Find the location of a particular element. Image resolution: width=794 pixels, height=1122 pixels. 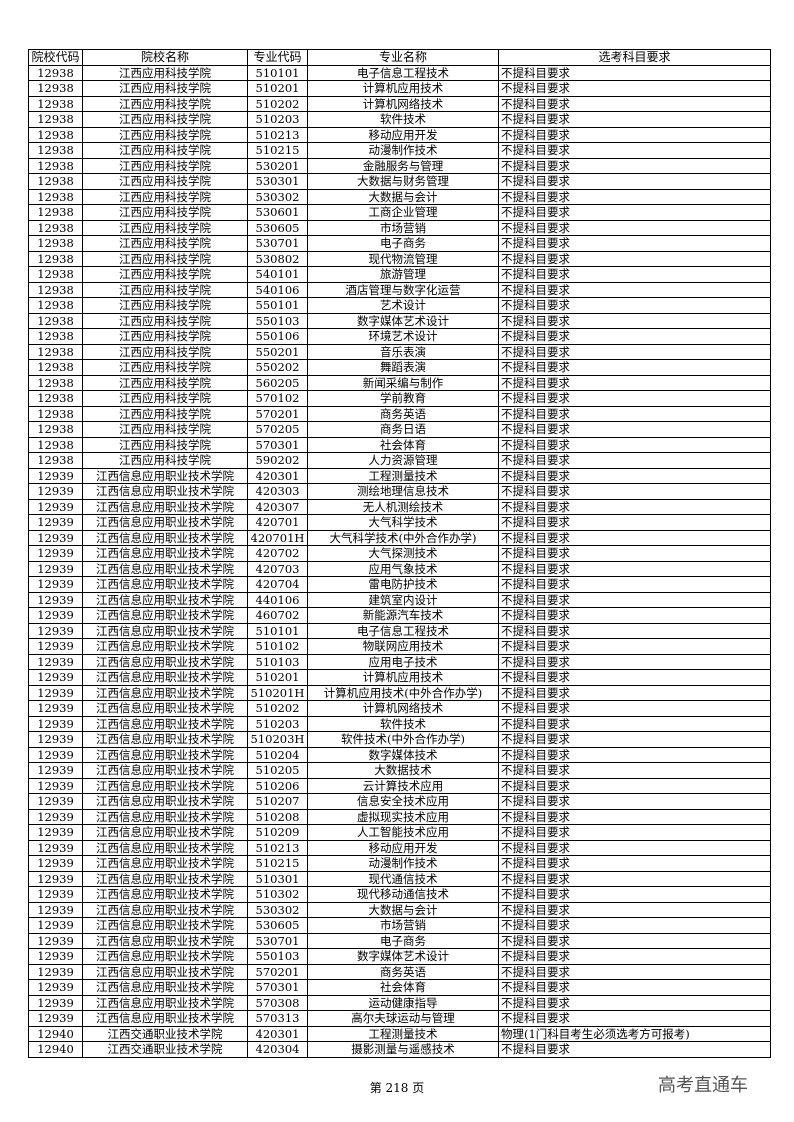

cell-major-name: 移动应用开发 is located at coordinates (403, 134).